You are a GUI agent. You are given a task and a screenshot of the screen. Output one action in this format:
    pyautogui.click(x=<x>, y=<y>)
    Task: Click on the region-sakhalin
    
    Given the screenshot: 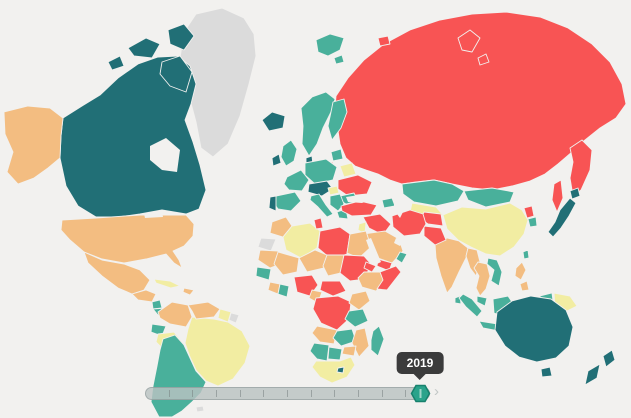 What is the action you would take?
    pyautogui.click(x=557, y=196)
    